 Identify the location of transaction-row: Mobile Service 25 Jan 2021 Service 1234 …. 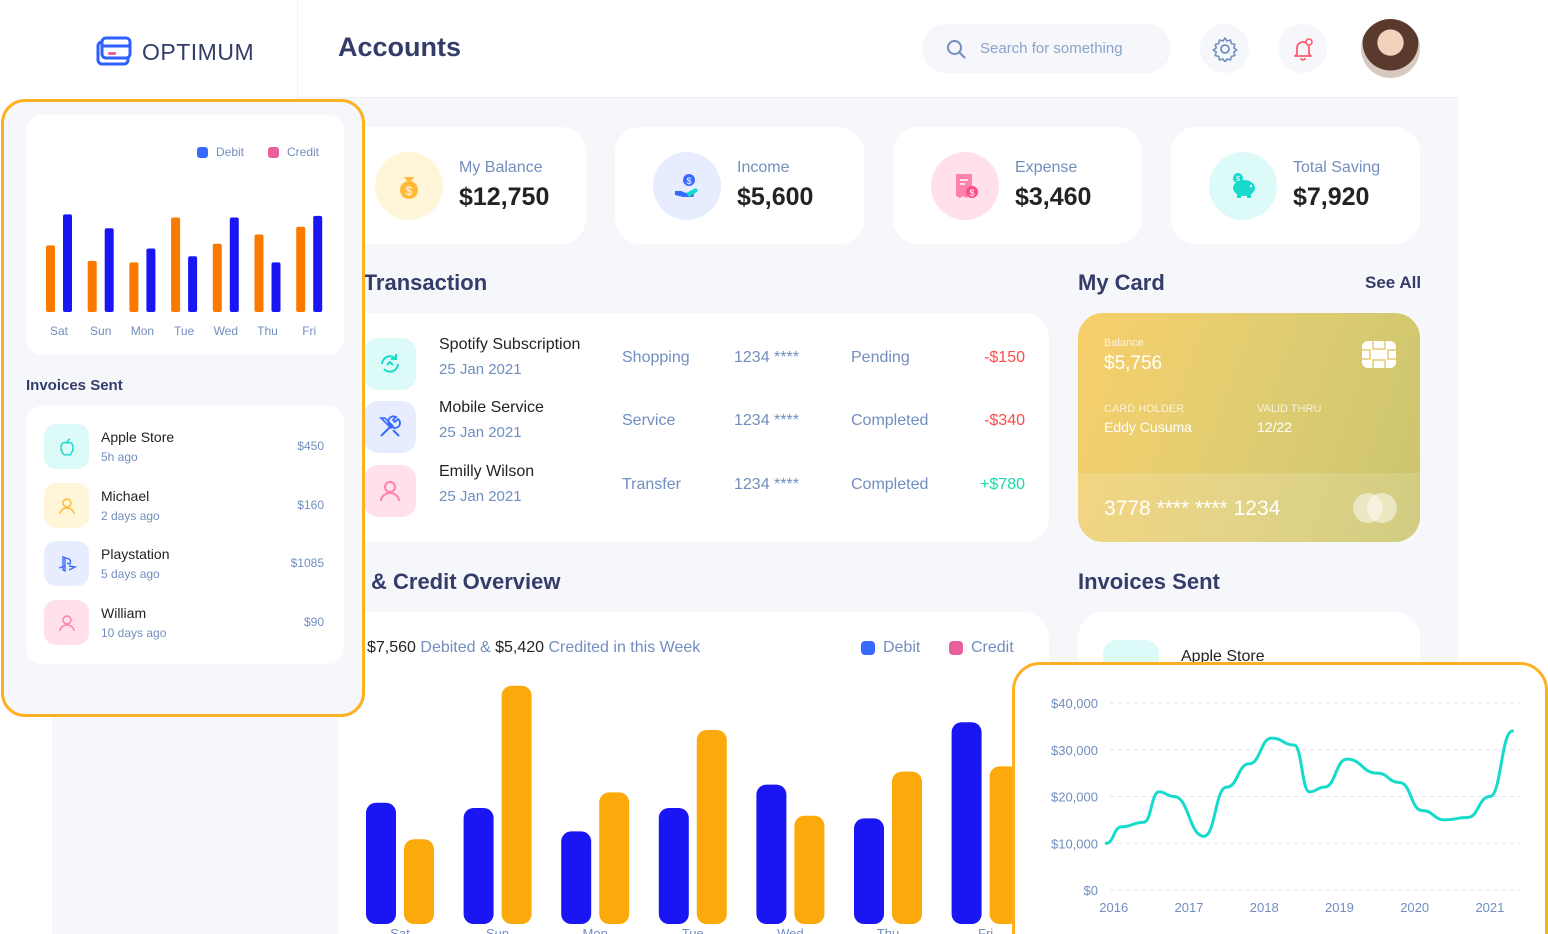
(693, 427).